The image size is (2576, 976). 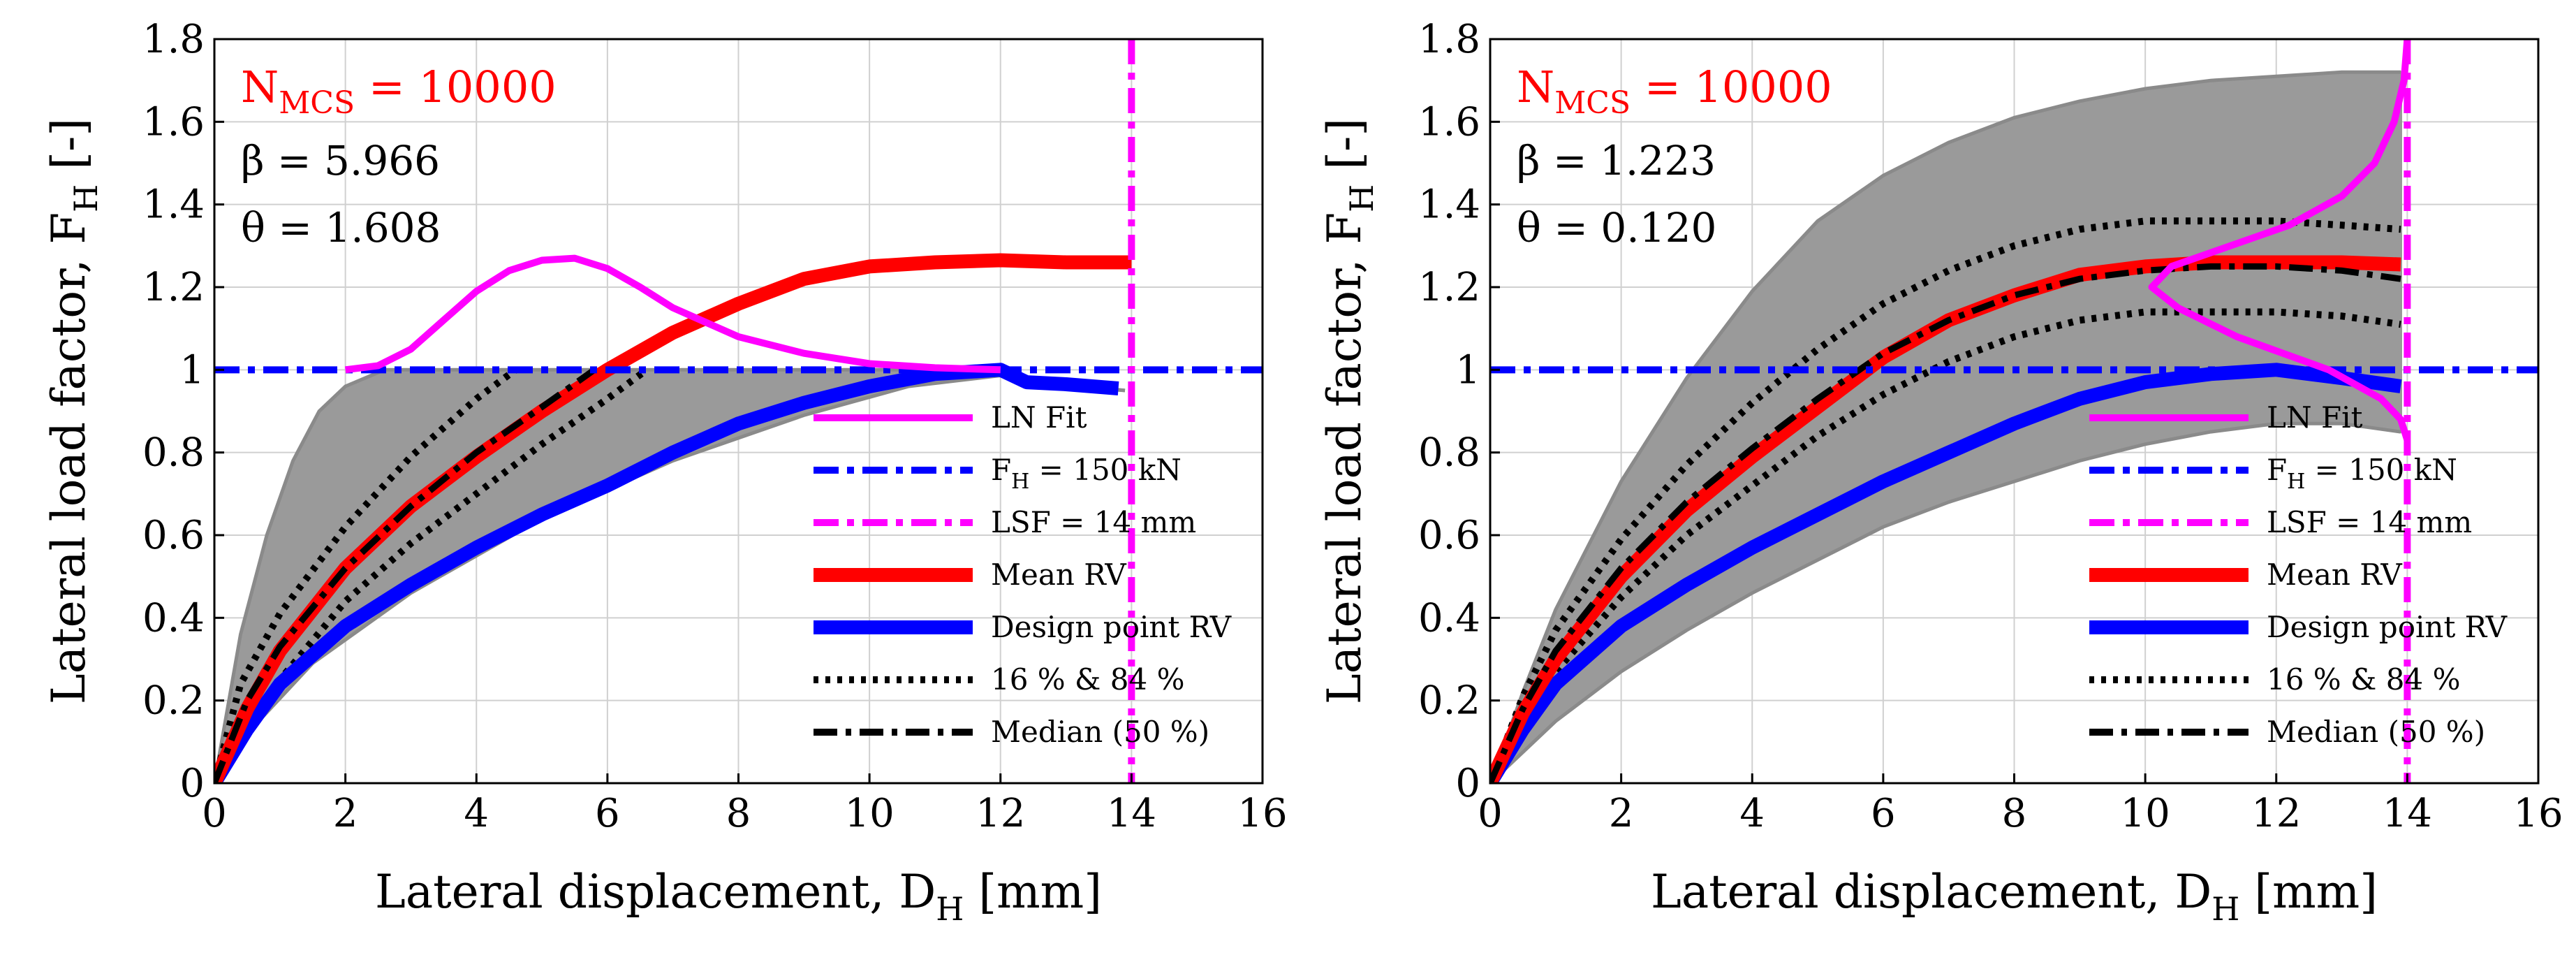 I want to click on percentile-84-line, so click(x=366, y=575).